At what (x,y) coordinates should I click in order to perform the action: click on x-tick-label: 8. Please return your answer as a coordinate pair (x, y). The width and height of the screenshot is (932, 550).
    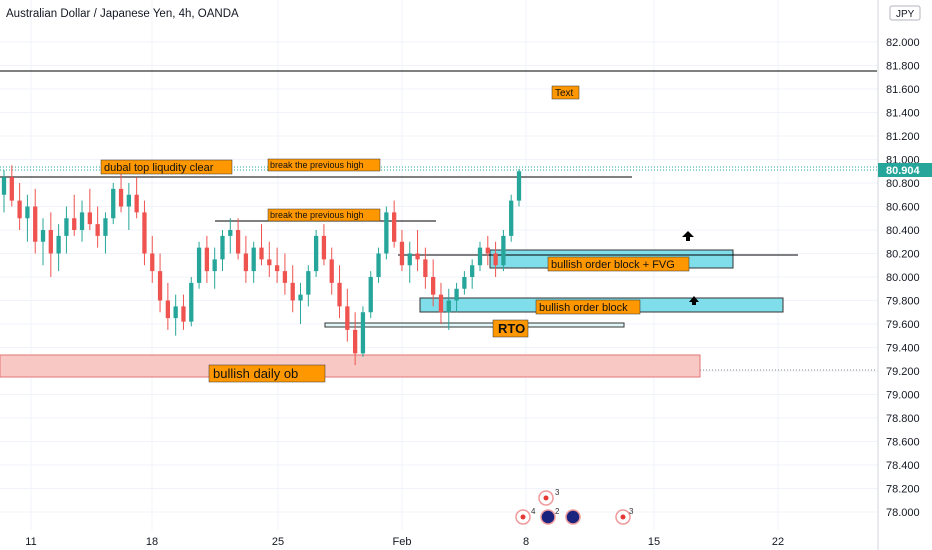
    Looking at the image, I should click on (526, 542).